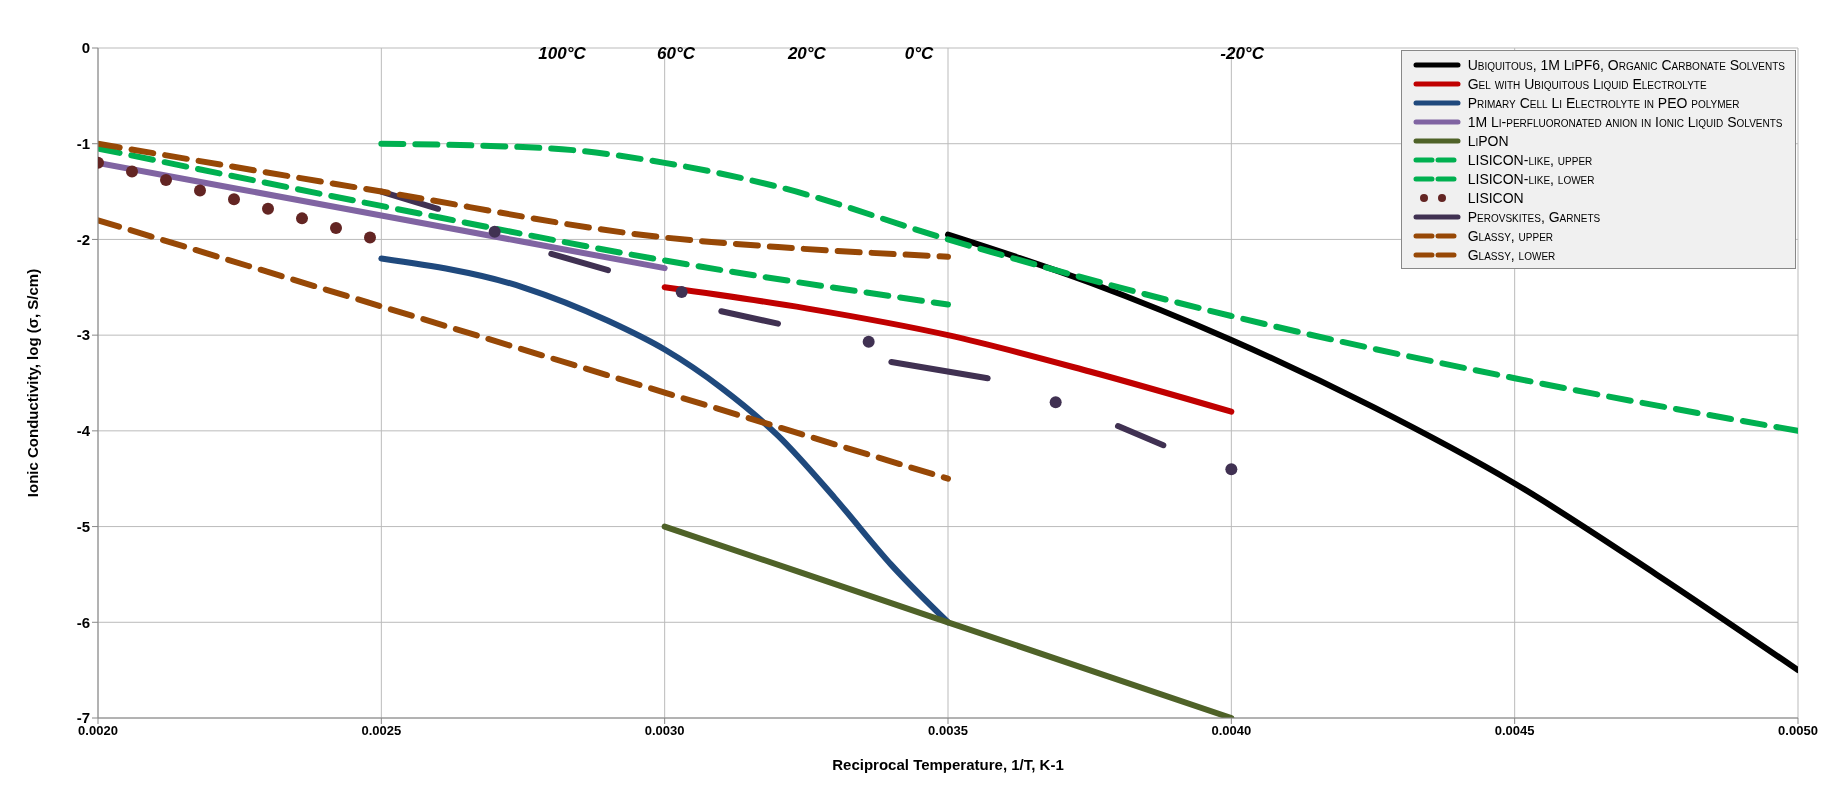 The image size is (1839, 797). What do you see at coordinates (1514, 731) in the screenshot?
I see `x-tick-label: 0.0045` at bounding box center [1514, 731].